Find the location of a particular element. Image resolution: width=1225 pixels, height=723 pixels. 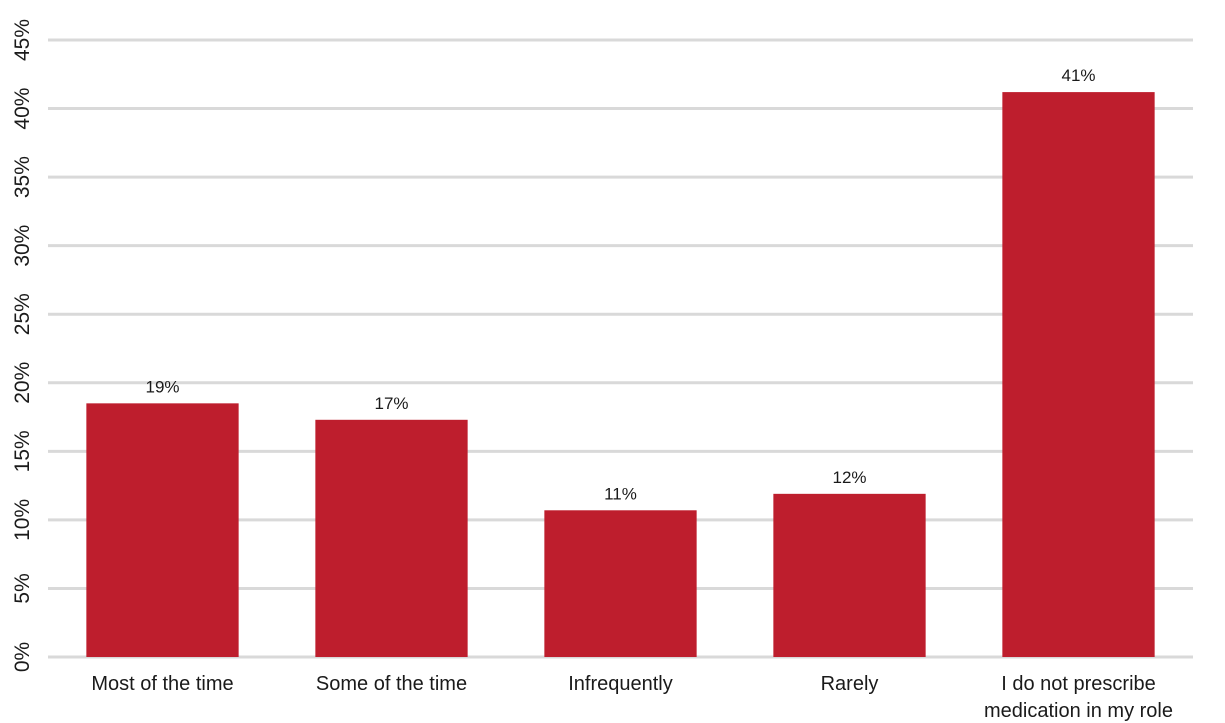

data-label: 19% is located at coordinates (162, 386).